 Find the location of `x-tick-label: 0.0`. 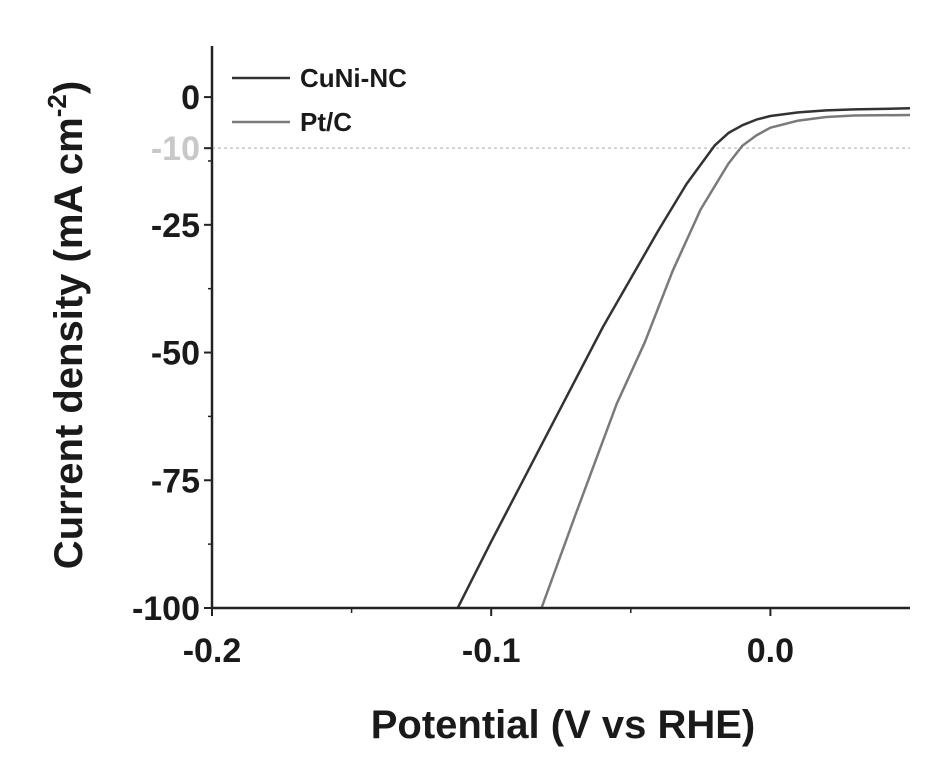

x-tick-label: 0.0 is located at coordinates (770, 651).